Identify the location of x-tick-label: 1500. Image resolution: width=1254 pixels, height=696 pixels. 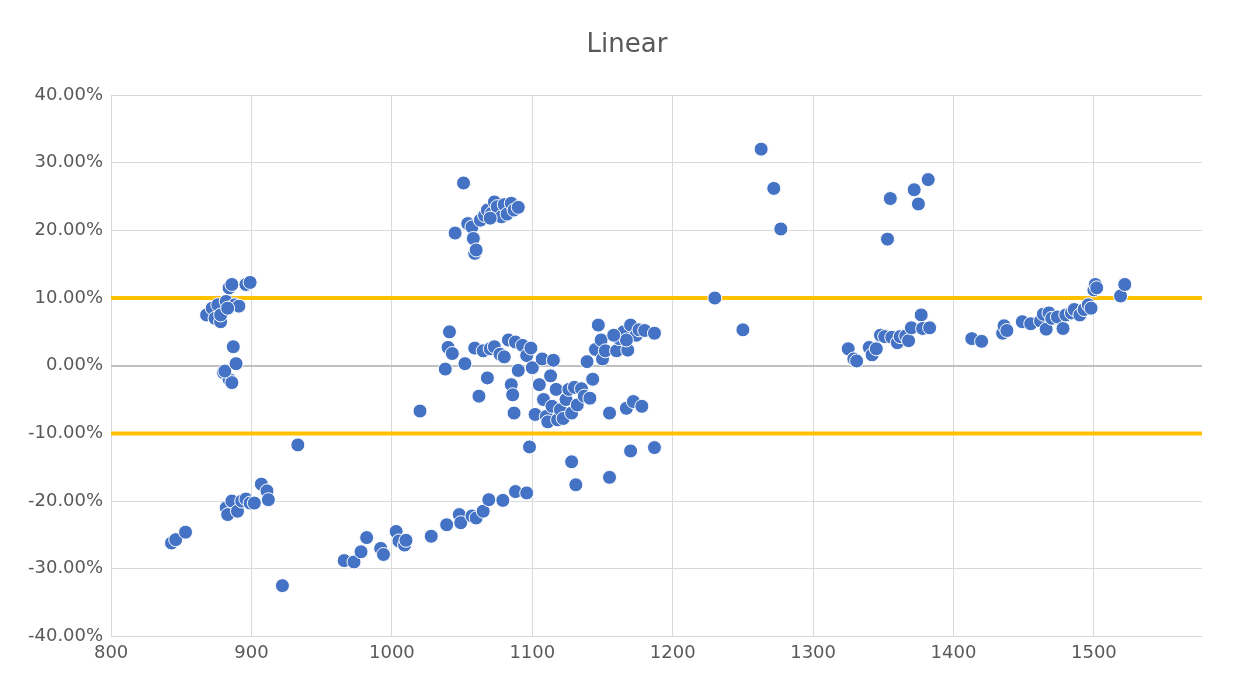
(1093, 651).